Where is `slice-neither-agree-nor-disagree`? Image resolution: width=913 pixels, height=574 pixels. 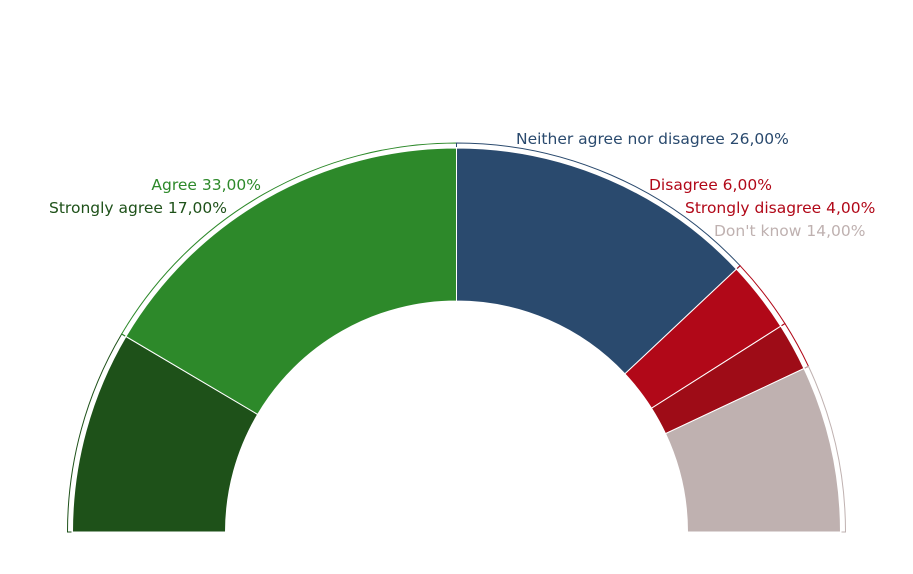 slice-neither-agree-nor-disagree is located at coordinates (597, 261).